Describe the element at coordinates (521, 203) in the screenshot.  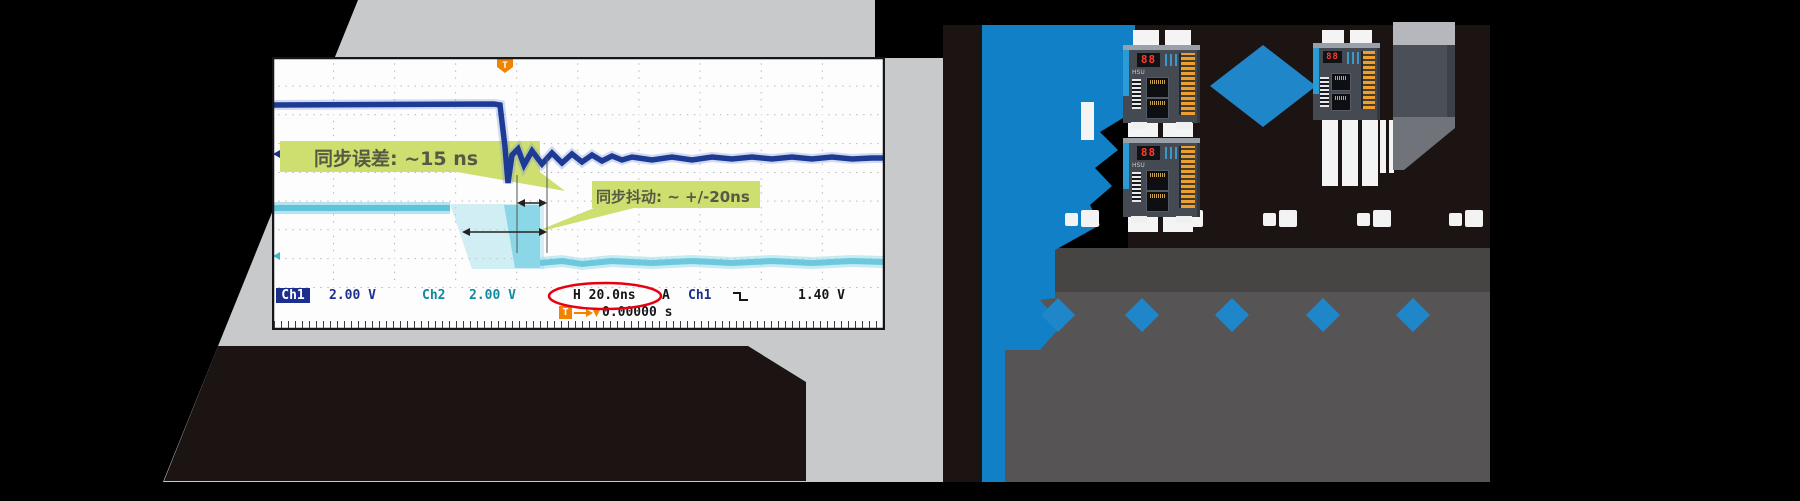
I see `error-arrowhead-l` at that location.